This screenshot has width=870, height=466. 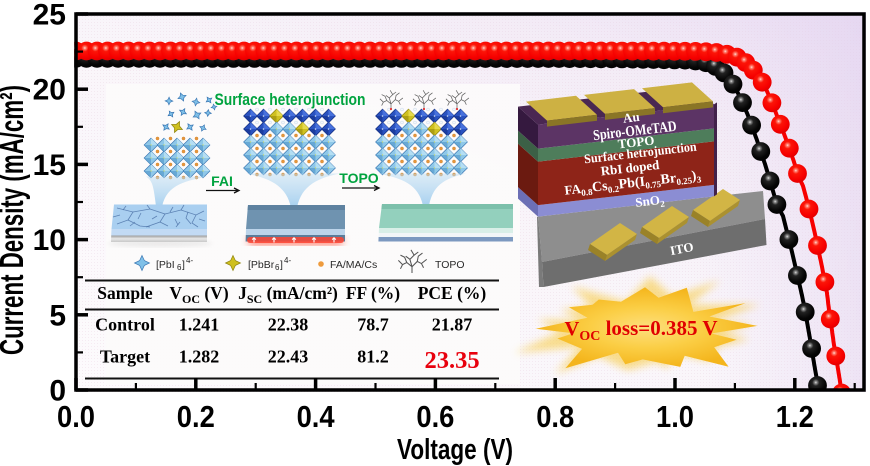 I want to click on svg-text: VOC loss=0.385 V, so click(x=641, y=330).